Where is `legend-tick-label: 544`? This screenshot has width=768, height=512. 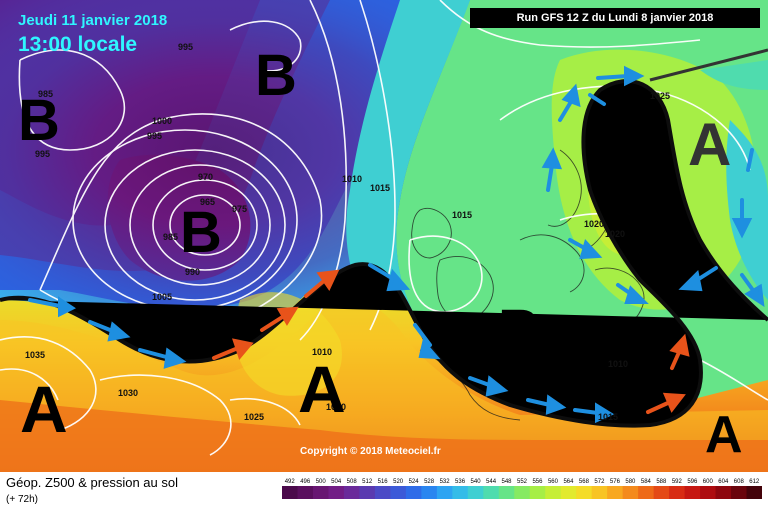 legend-tick-label: 544 is located at coordinates (491, 482).